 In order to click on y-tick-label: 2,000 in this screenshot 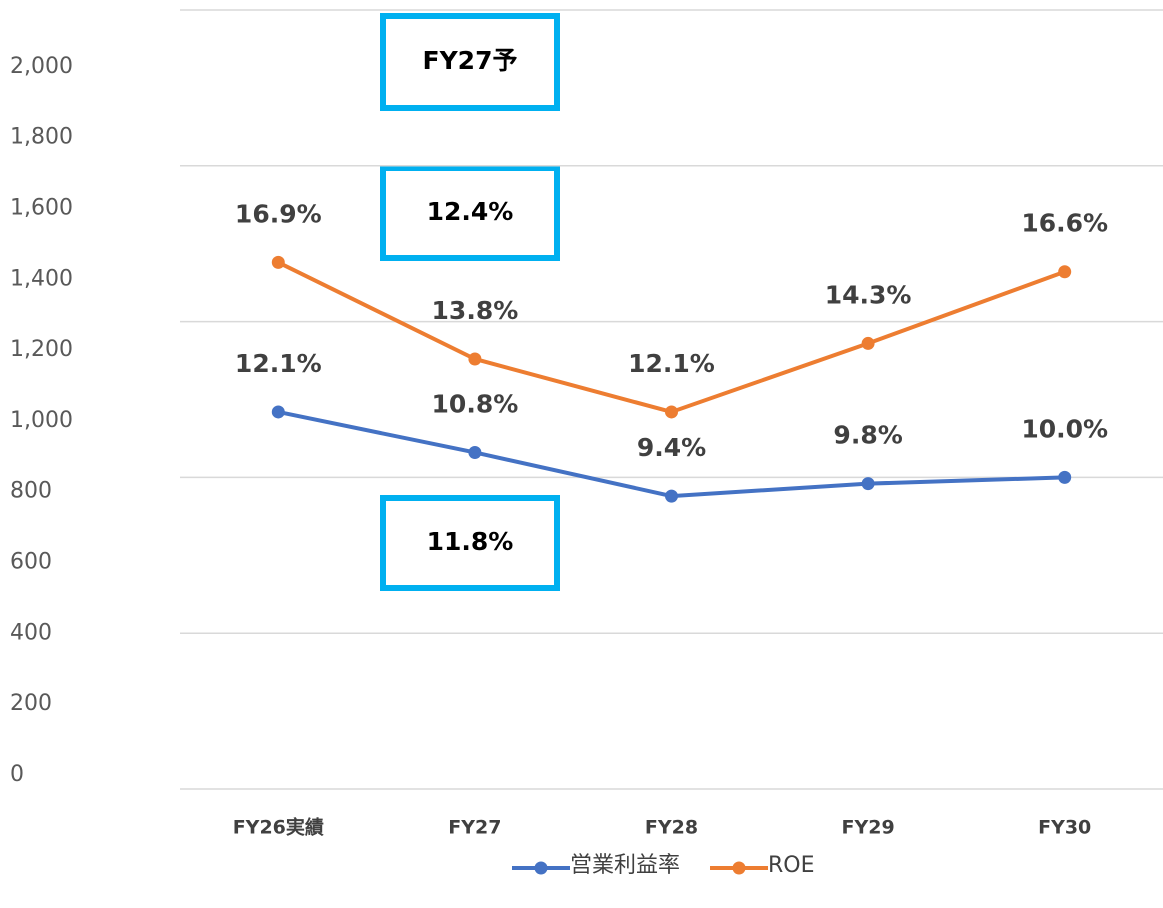, I will do `click(41, 66)`.